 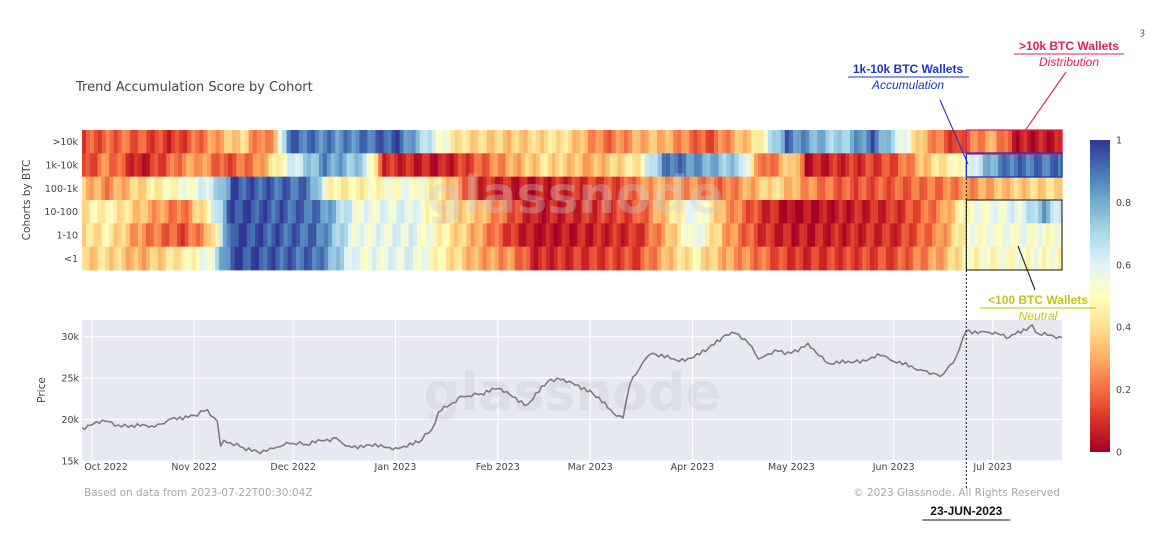 I want to click on heatmap-row-label: <1, so click(x=71, y=259).